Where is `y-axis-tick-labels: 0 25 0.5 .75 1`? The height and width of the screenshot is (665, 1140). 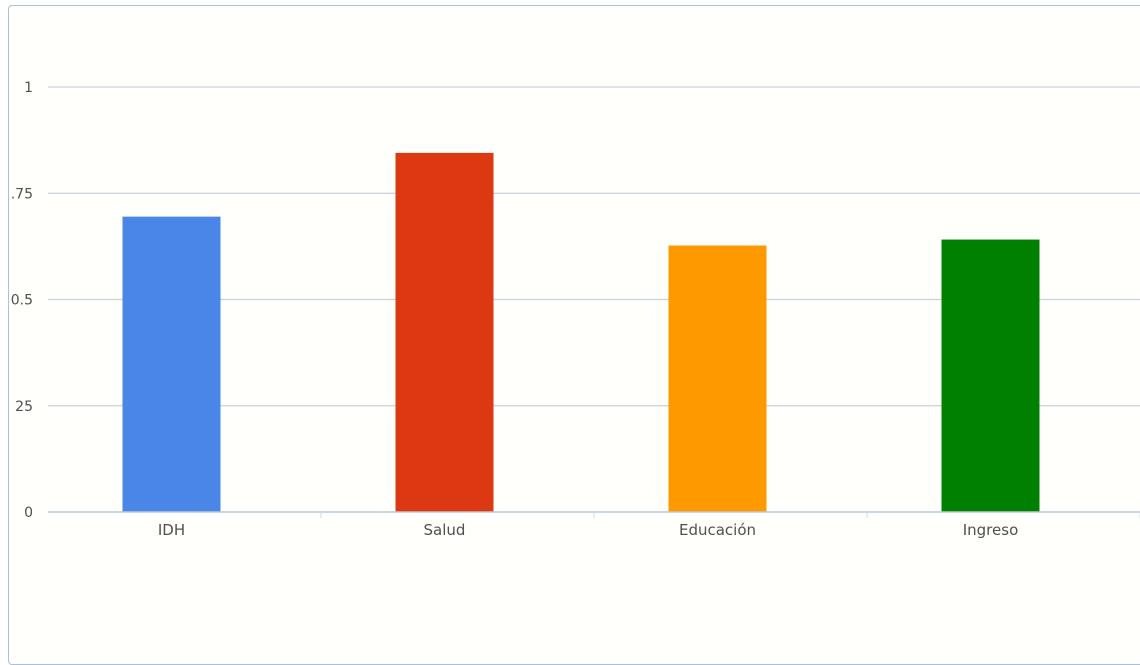
y-axis-tick-labels: 0 25 0.5 .75 1 is located at coordinates (22, 300).